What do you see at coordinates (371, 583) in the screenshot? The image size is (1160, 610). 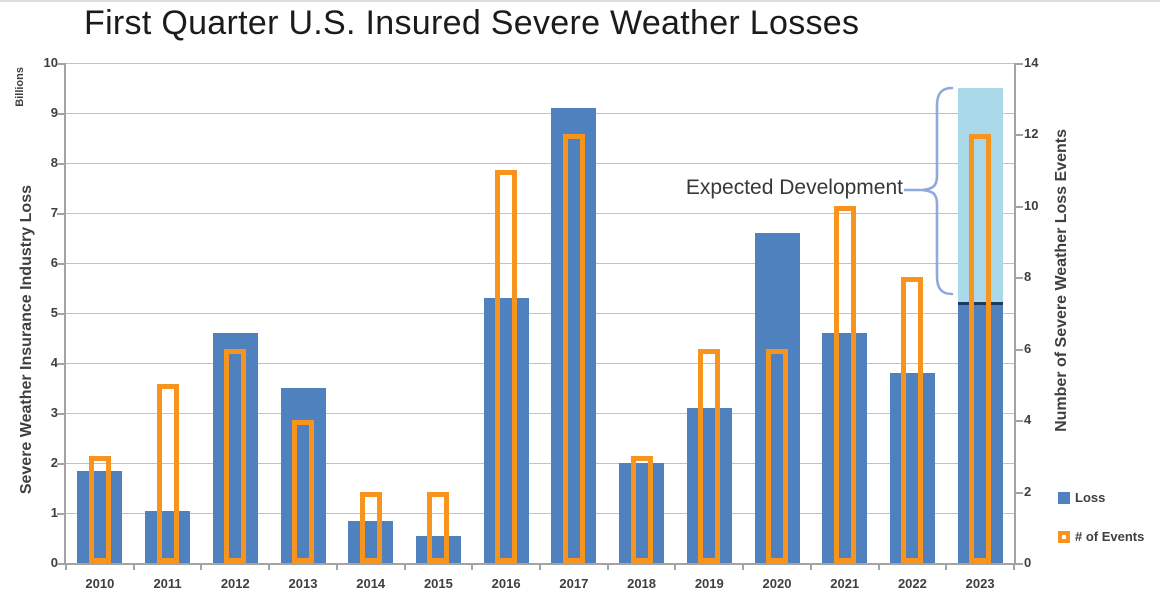 I see `x-label-2014: 2014` at bounding box center [371, 583].